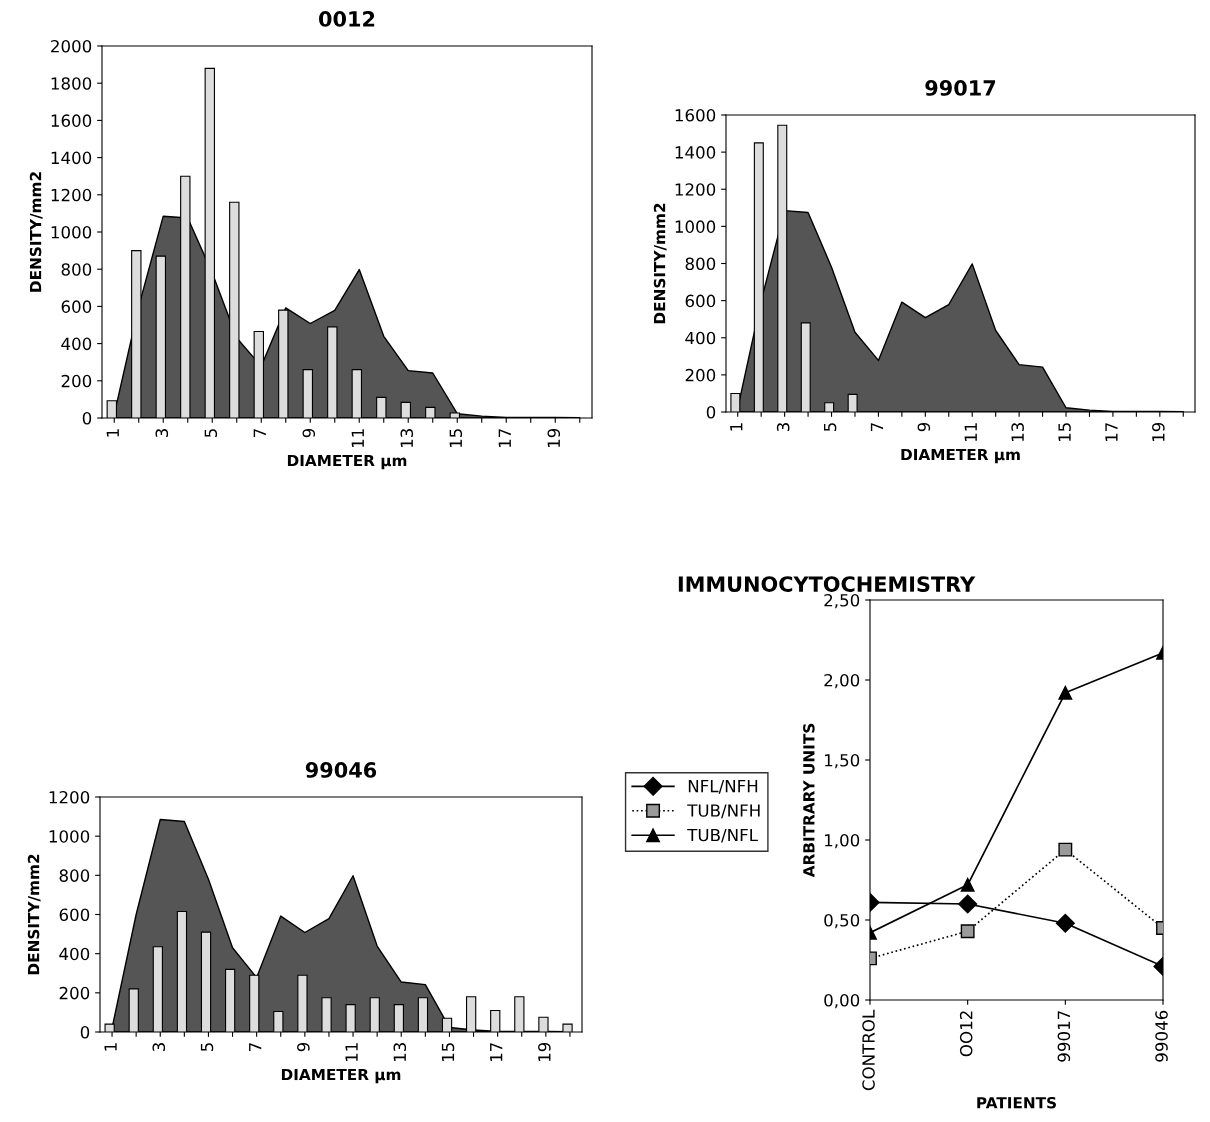  Describe the element at coordinates (842, 761) in the screenshot. I see `y-tick-label: 1,50` at that location.